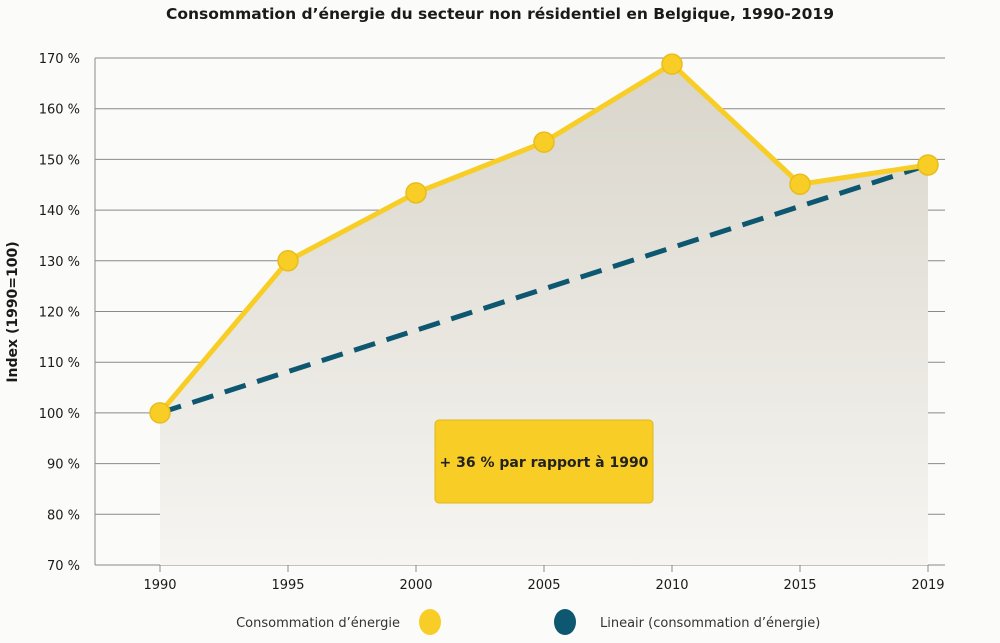 Image resolution: width=1000 pixels, height=643 pixels. I want to click on y-tick-label: 140 %, so click(59, 211).